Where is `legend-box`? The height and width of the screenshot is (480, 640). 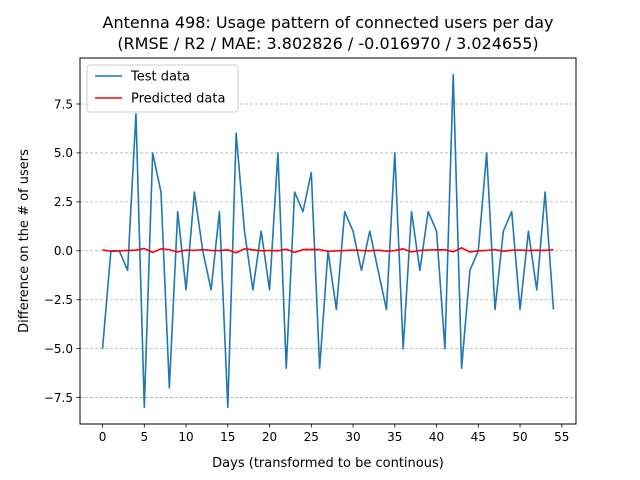
legend-box is located at coordinates (162, 88).